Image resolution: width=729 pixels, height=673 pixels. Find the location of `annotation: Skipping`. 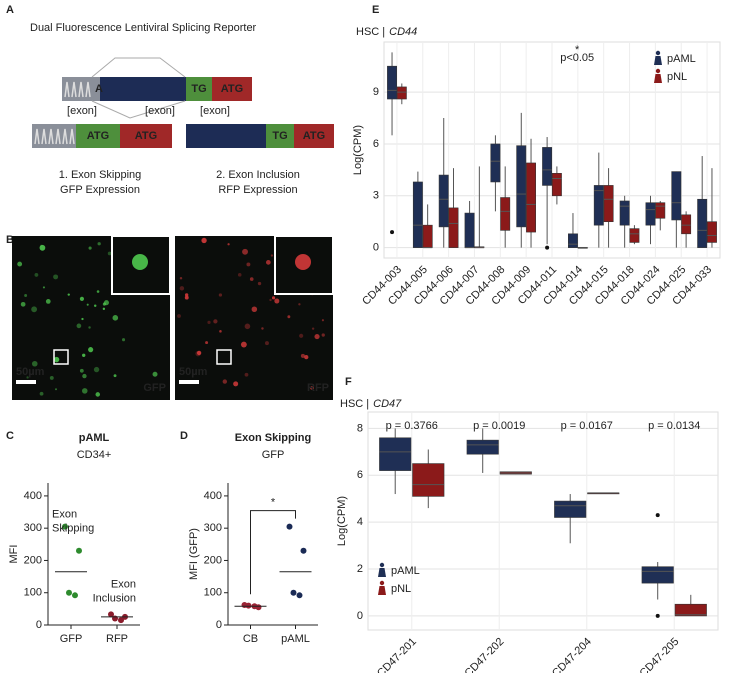

annotation: Skipping is located at coordinates (73, 528).